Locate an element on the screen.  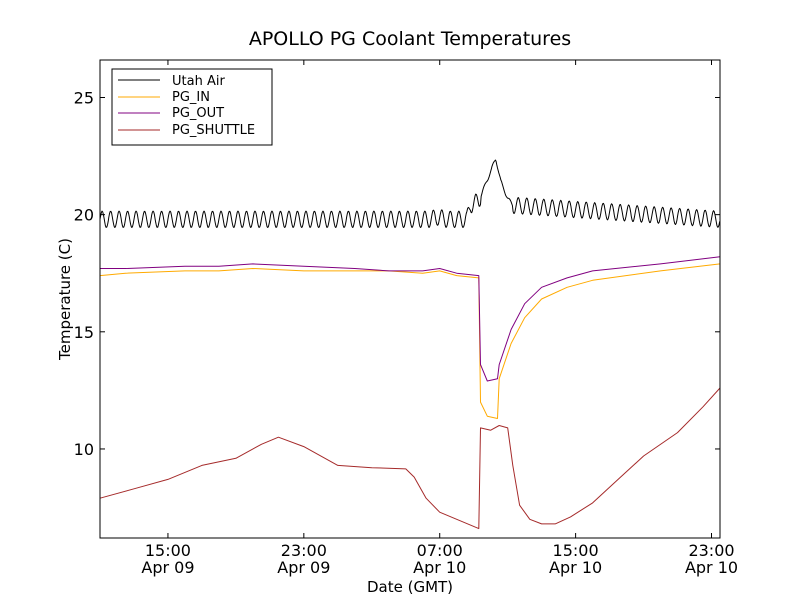
x-tick-date-3: Apr 10 is located at coordinates (575, 567).